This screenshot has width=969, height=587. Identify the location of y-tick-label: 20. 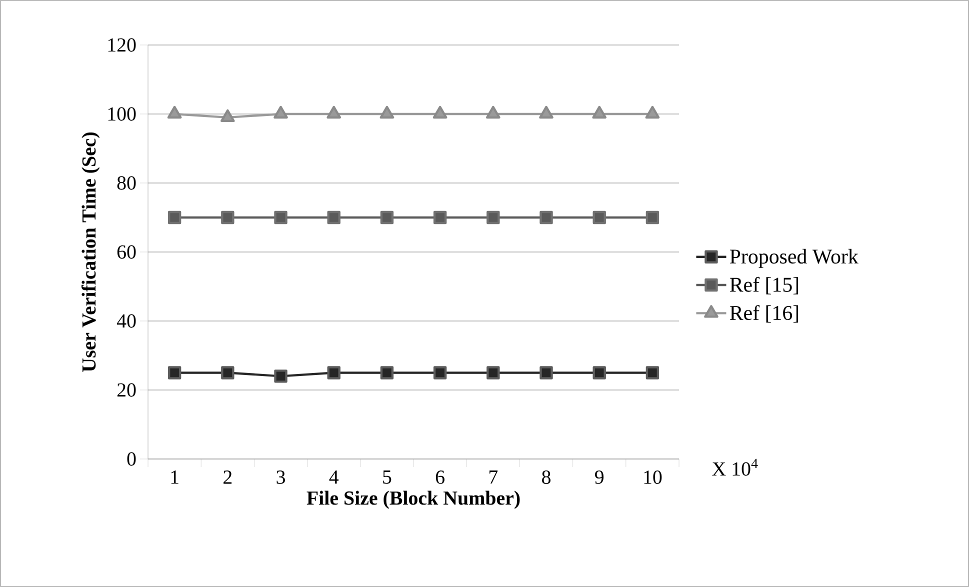
(126, 390).